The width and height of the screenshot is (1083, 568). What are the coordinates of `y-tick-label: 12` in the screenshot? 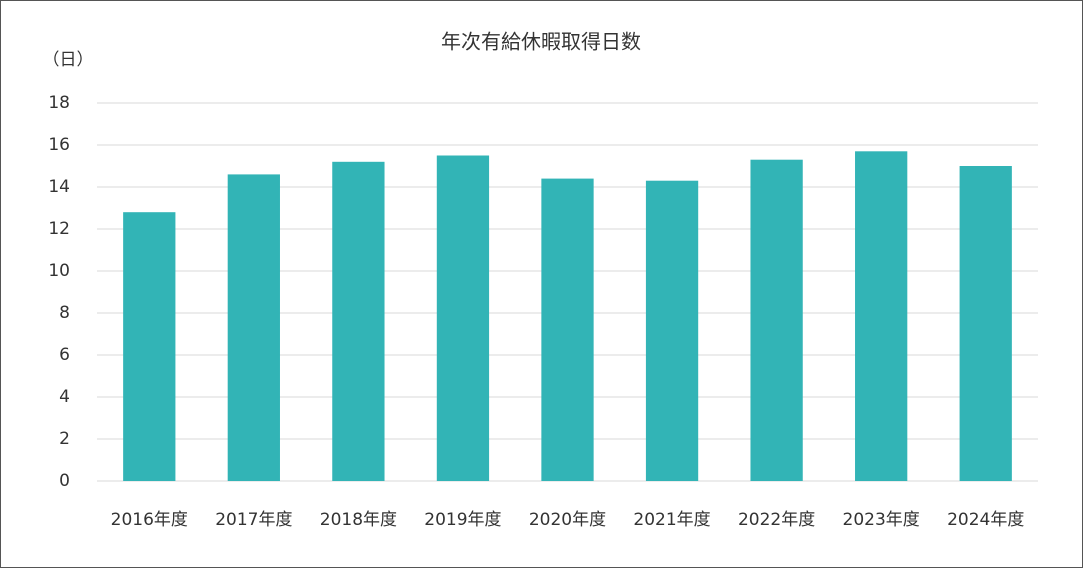 It's located at (59, 229).